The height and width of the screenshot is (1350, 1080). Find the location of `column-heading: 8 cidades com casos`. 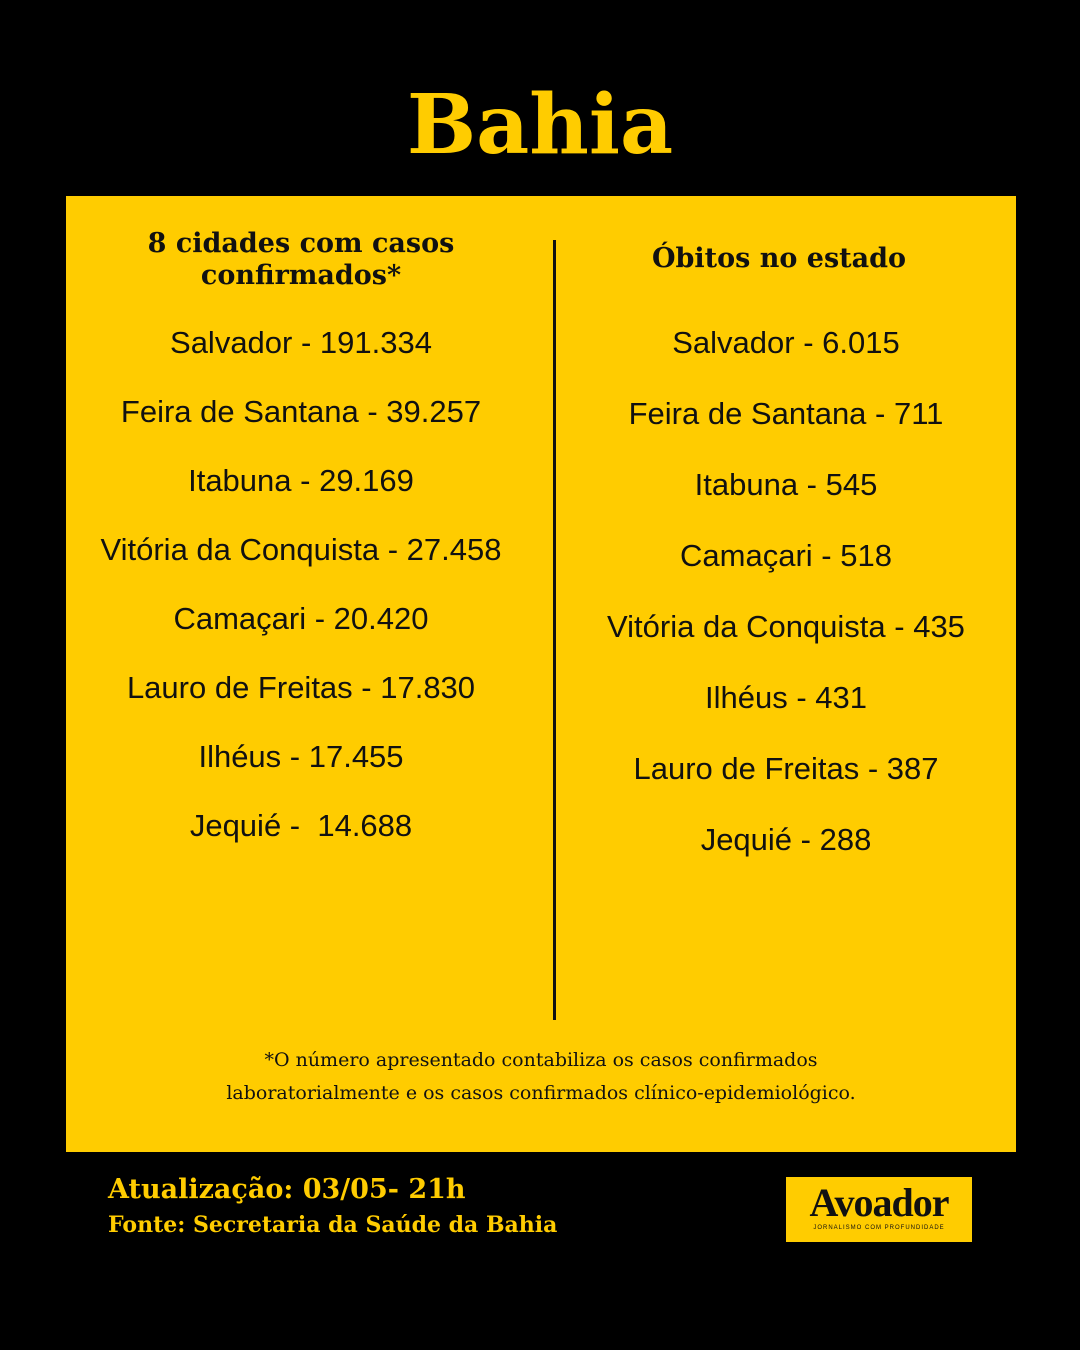

column-heading: 8 cidades com casos is located at coordinates (301, 243).